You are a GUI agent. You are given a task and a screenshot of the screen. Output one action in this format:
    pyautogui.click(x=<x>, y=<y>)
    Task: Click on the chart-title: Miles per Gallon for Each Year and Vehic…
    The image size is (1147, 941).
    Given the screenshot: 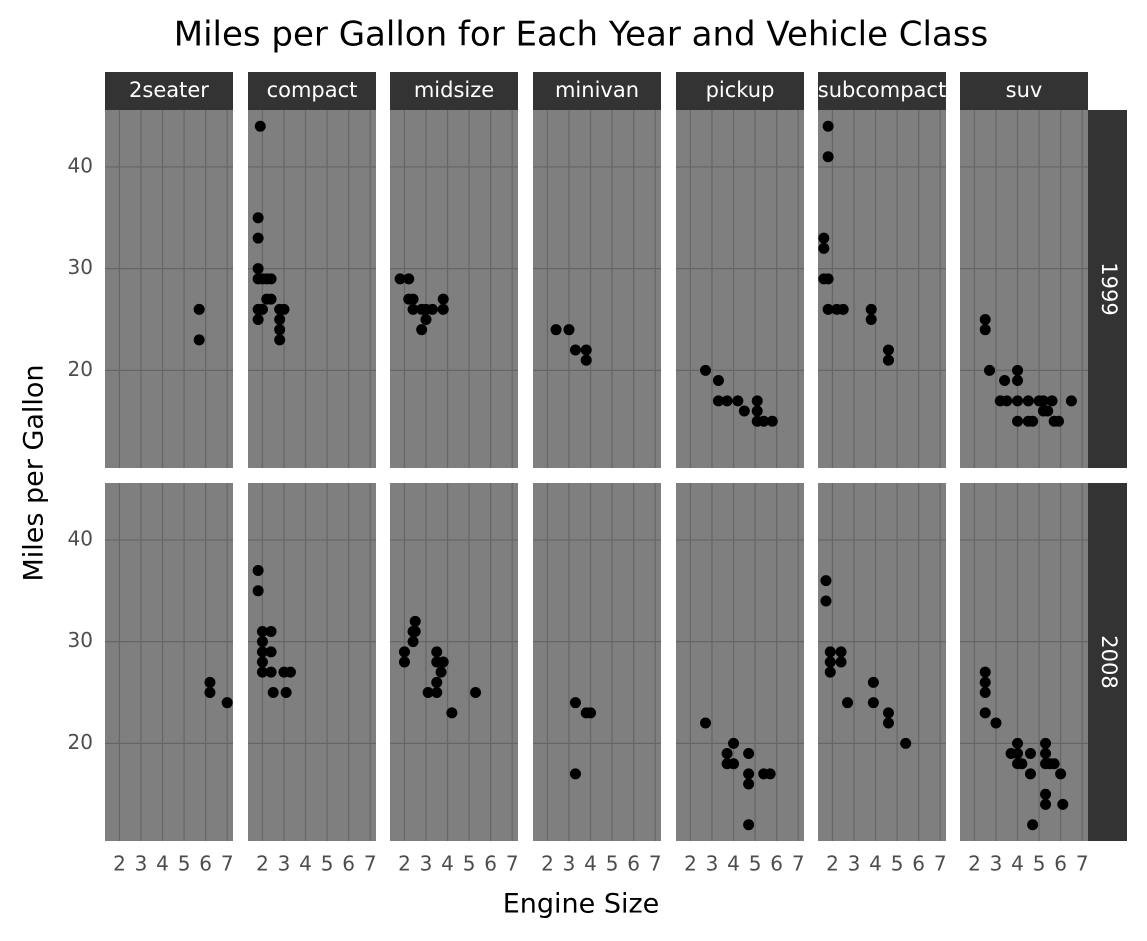 What is the action you would take?
    pyautogui.click(x=581, y=35)
    